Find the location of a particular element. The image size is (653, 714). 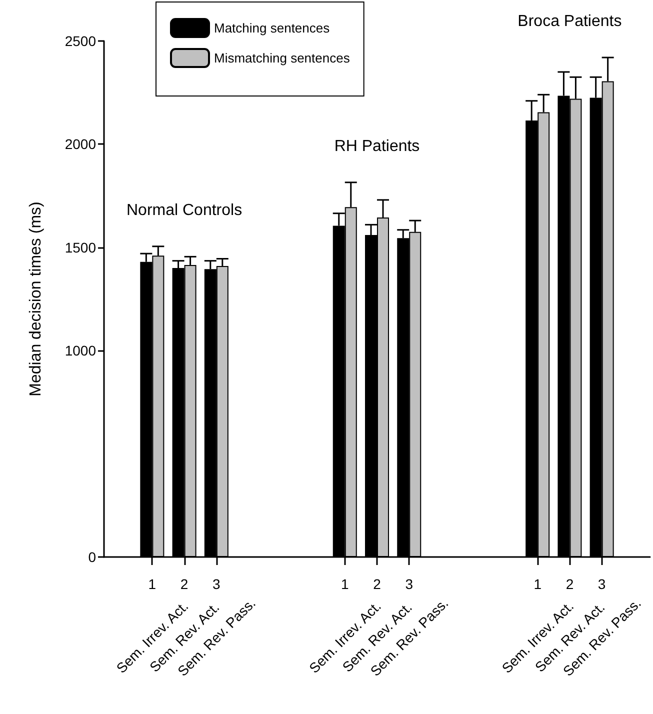

y-tick-label: 2500 is located at coordinates (80, 41).